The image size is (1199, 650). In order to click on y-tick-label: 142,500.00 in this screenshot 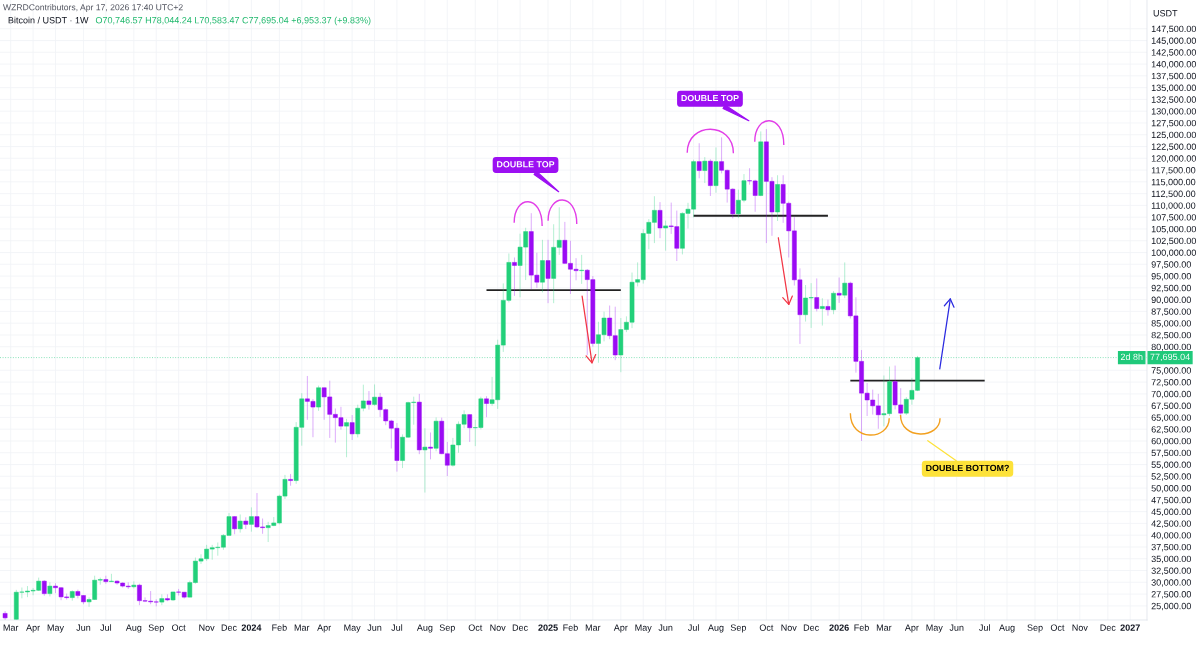, I will do `click(1173, 53)`.